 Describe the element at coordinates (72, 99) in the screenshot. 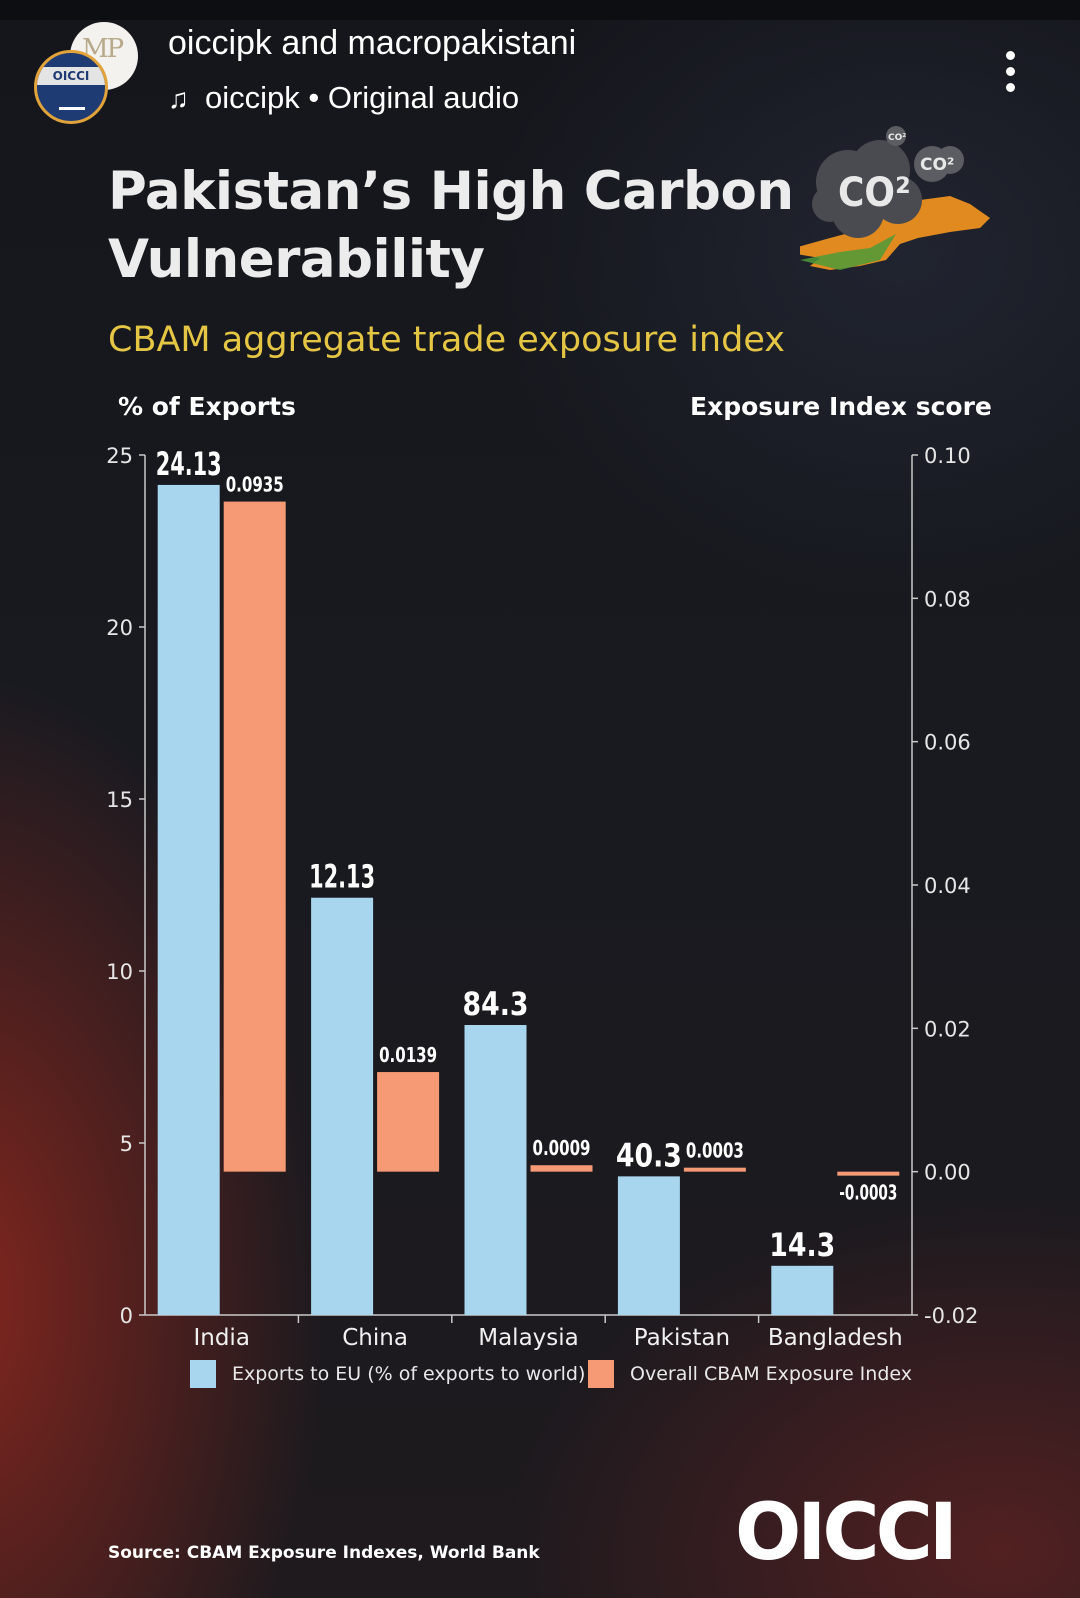

I see `ship-icon` at that location.